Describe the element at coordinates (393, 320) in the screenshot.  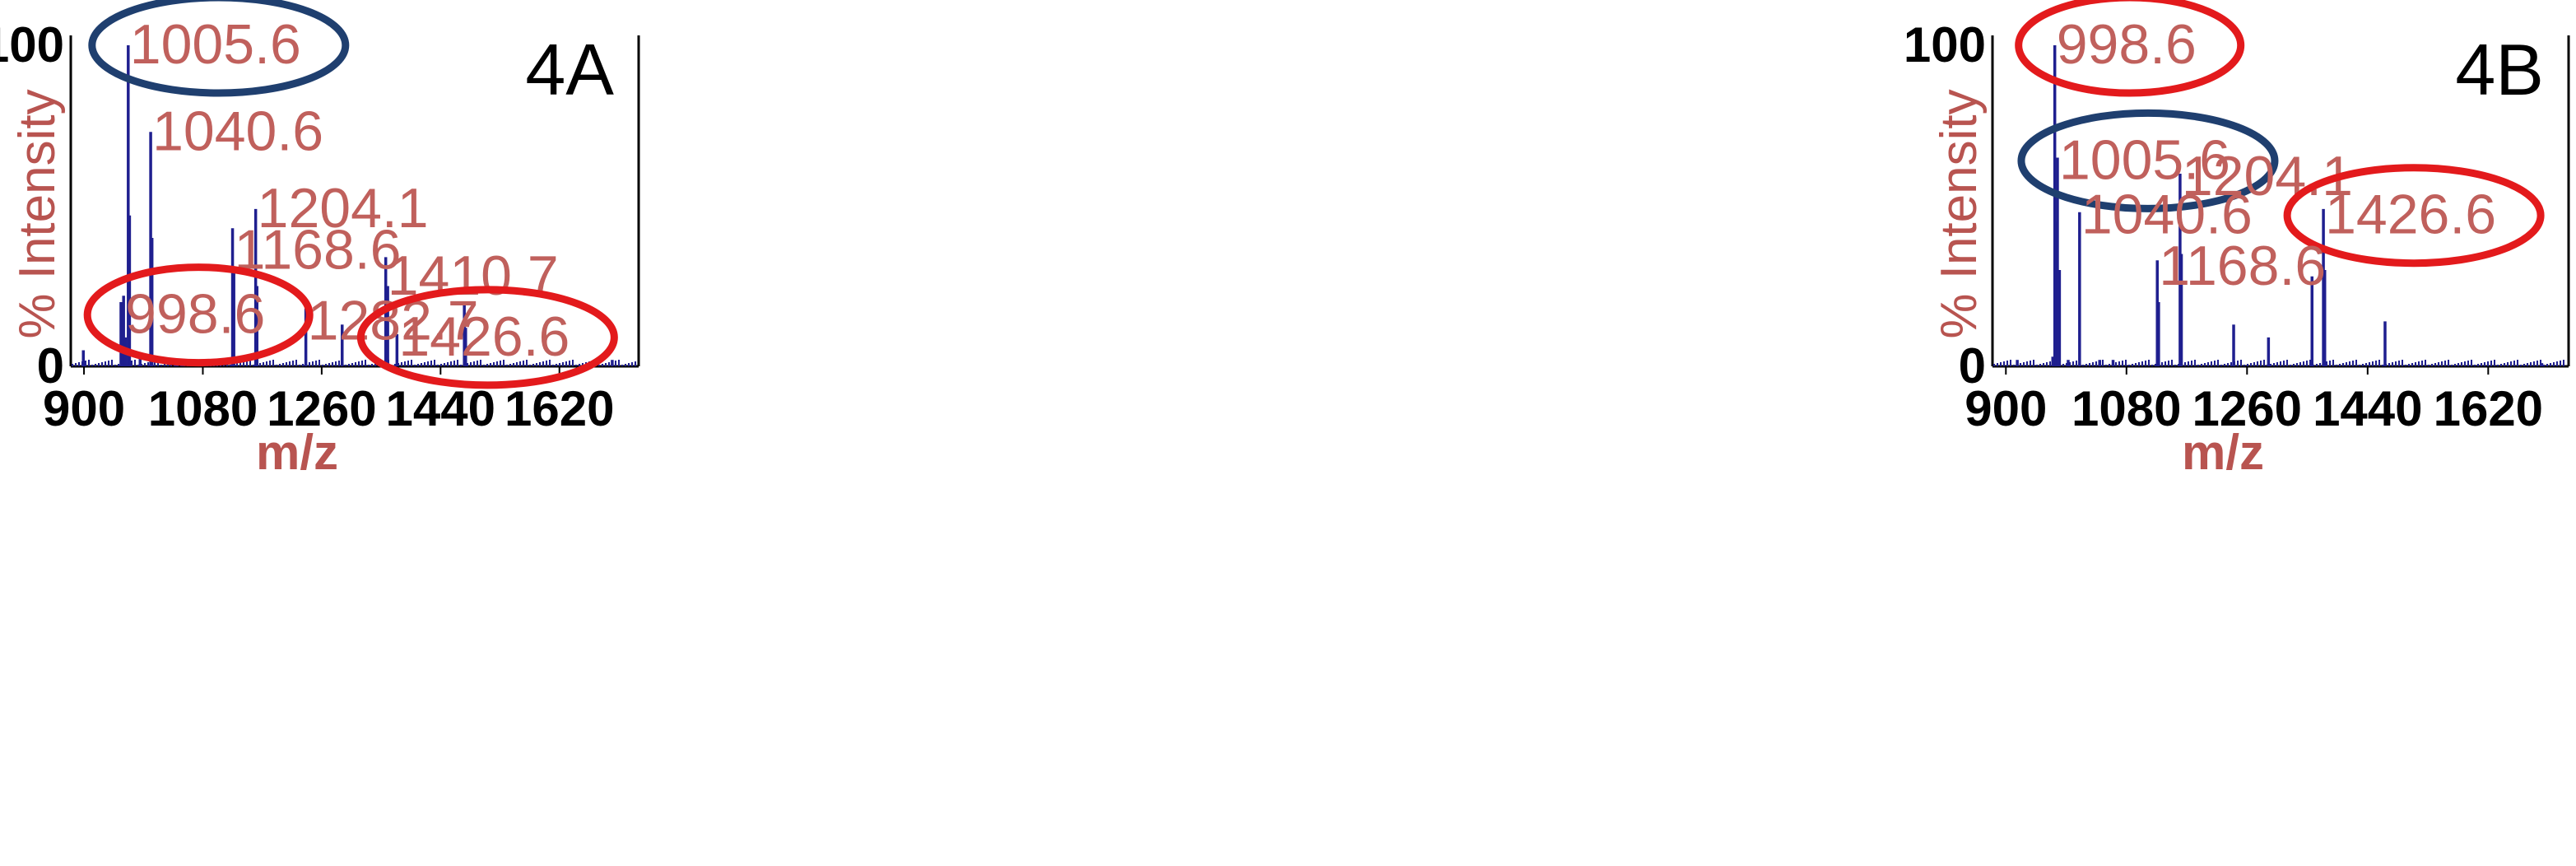
I see `peak-label-6: 1282.7` at that location.